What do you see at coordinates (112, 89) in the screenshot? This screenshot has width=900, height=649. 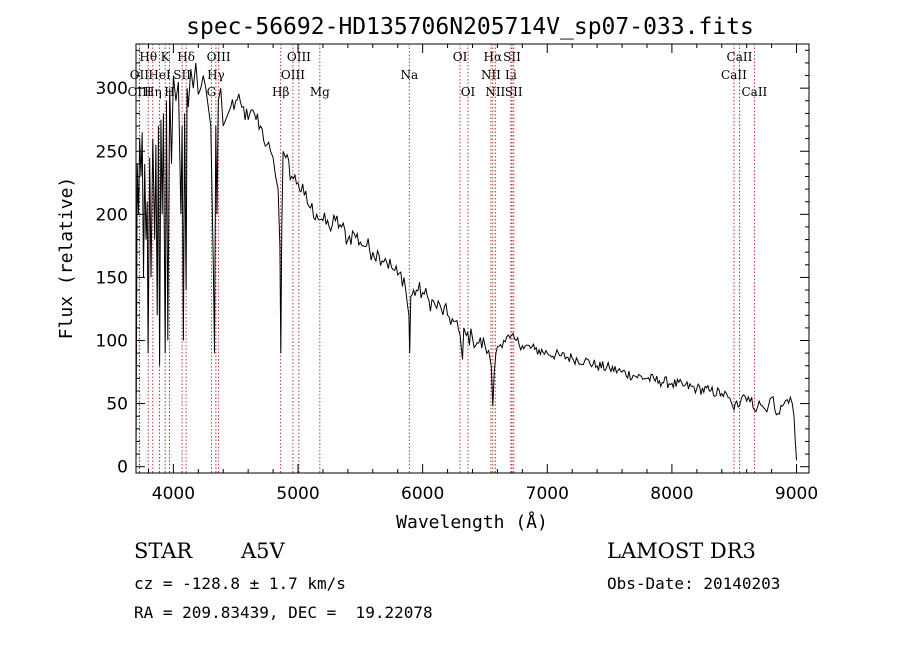 I see `y-tick-label: 300` at bounding box center [112, 89].